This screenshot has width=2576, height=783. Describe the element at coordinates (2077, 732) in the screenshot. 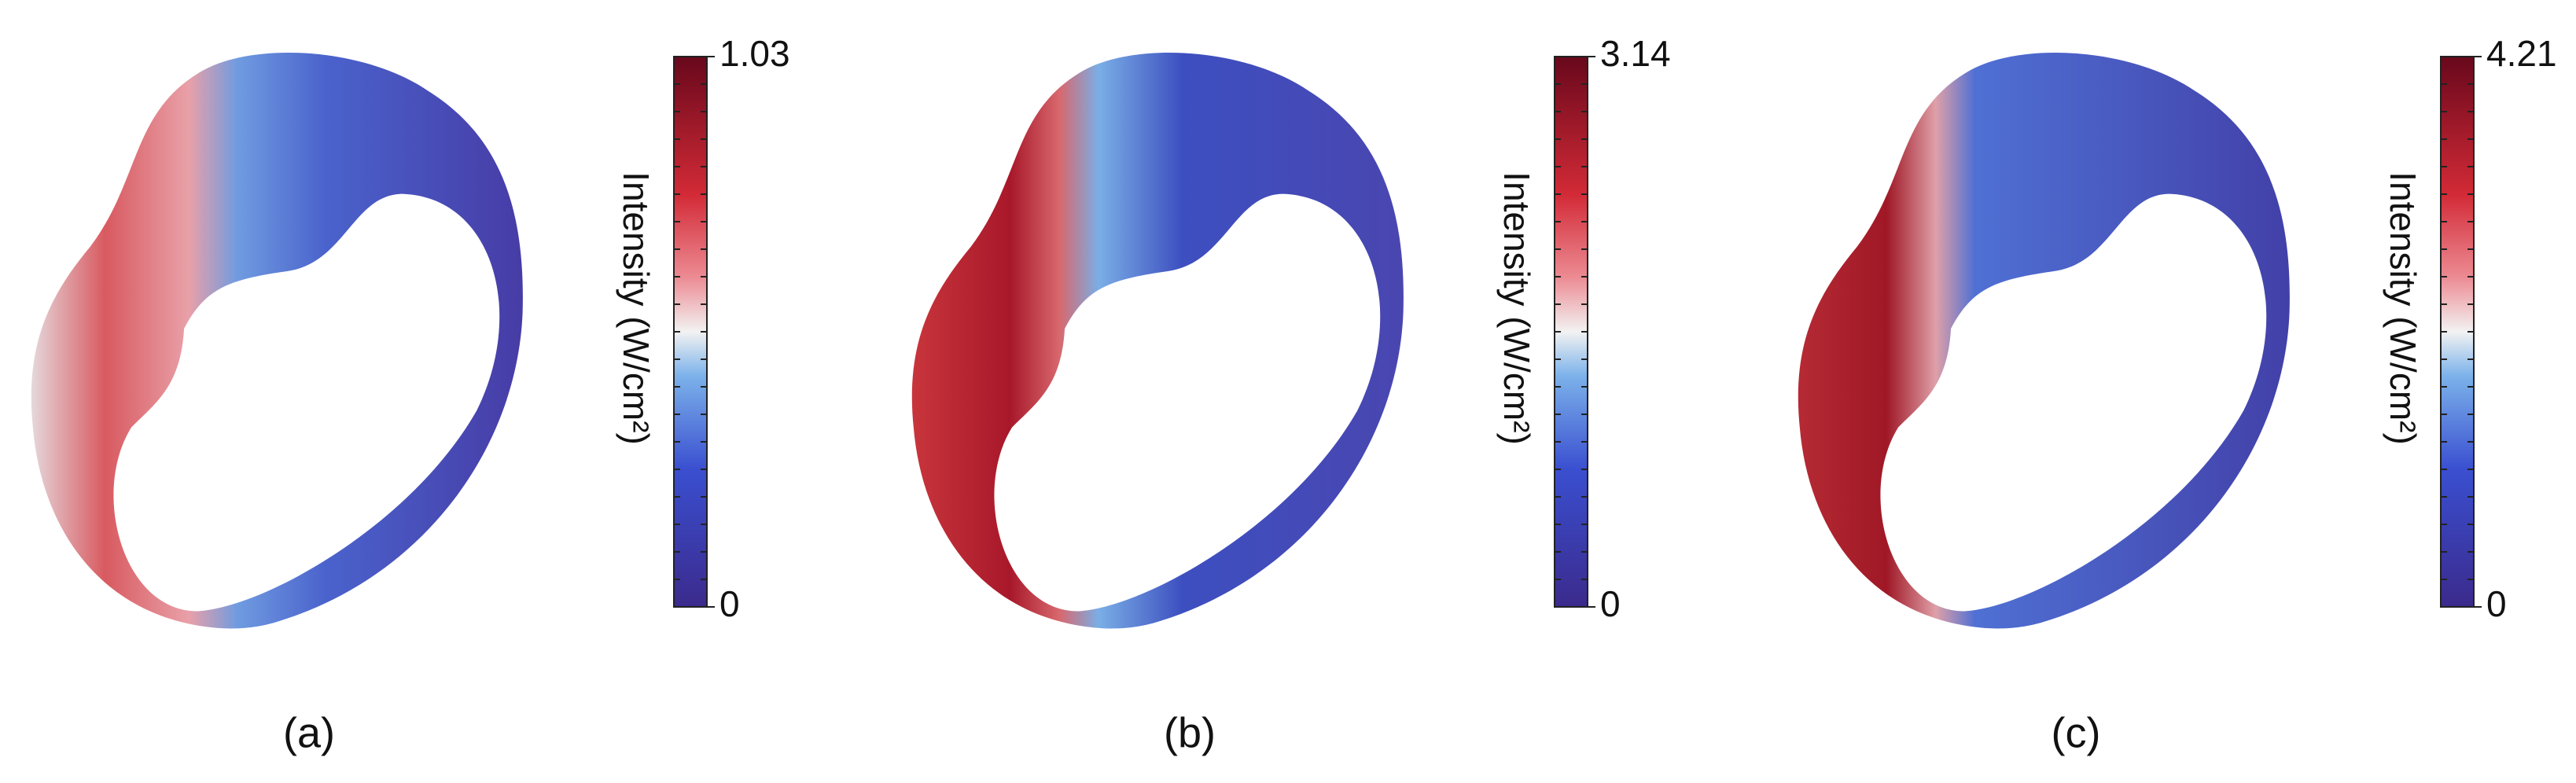

I see `panel-label: (c)` at that location.